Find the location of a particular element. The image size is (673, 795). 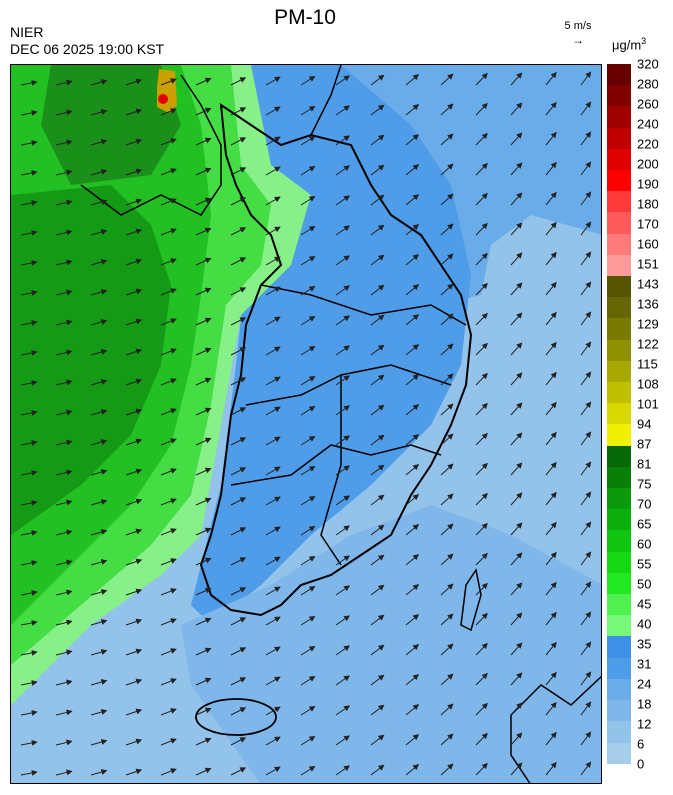

province-boundary-south is located at coordinates (336, 465).